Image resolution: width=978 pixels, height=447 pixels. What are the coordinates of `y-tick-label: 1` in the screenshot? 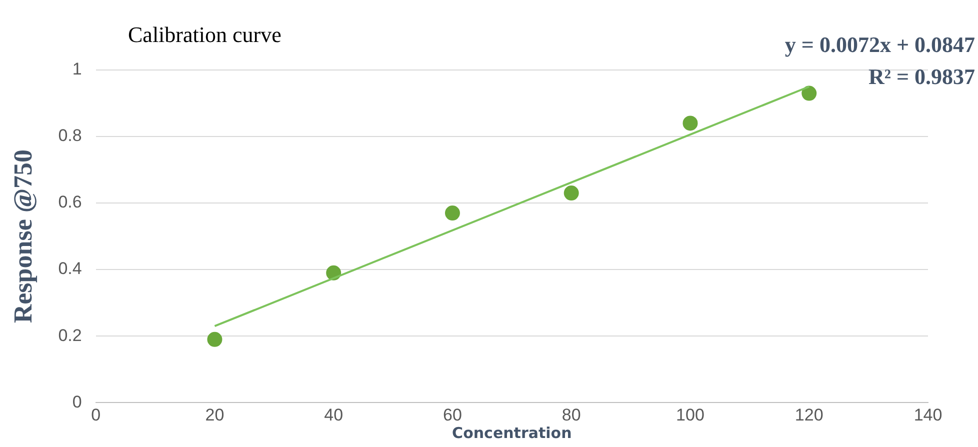 It's located at (77, 69).